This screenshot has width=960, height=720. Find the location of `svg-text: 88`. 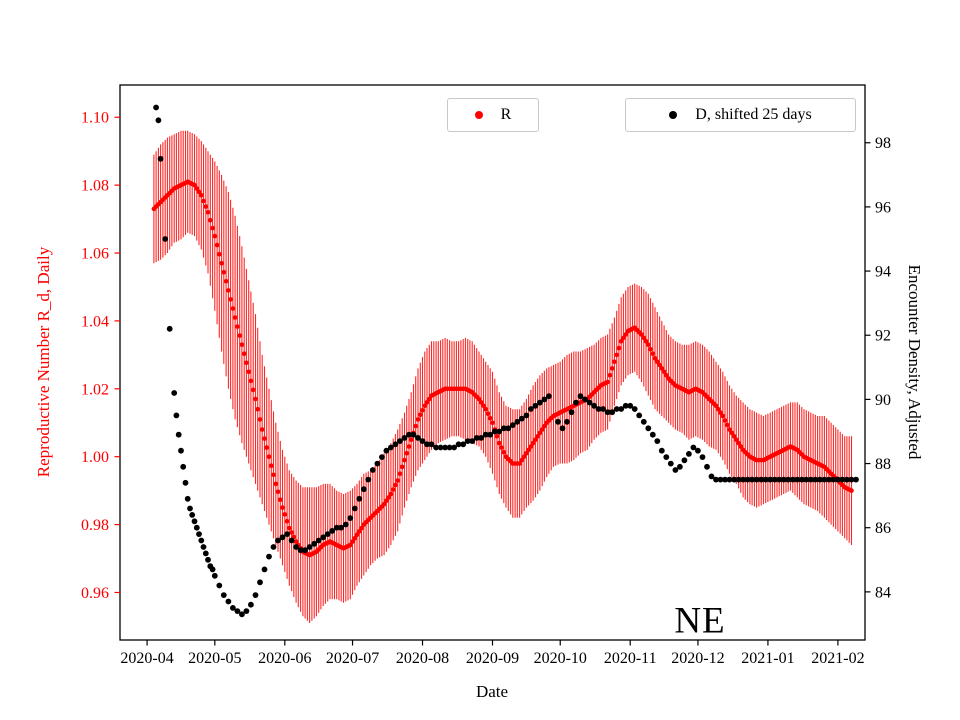

svg-text: 88 is located at coordinates (883, 464).